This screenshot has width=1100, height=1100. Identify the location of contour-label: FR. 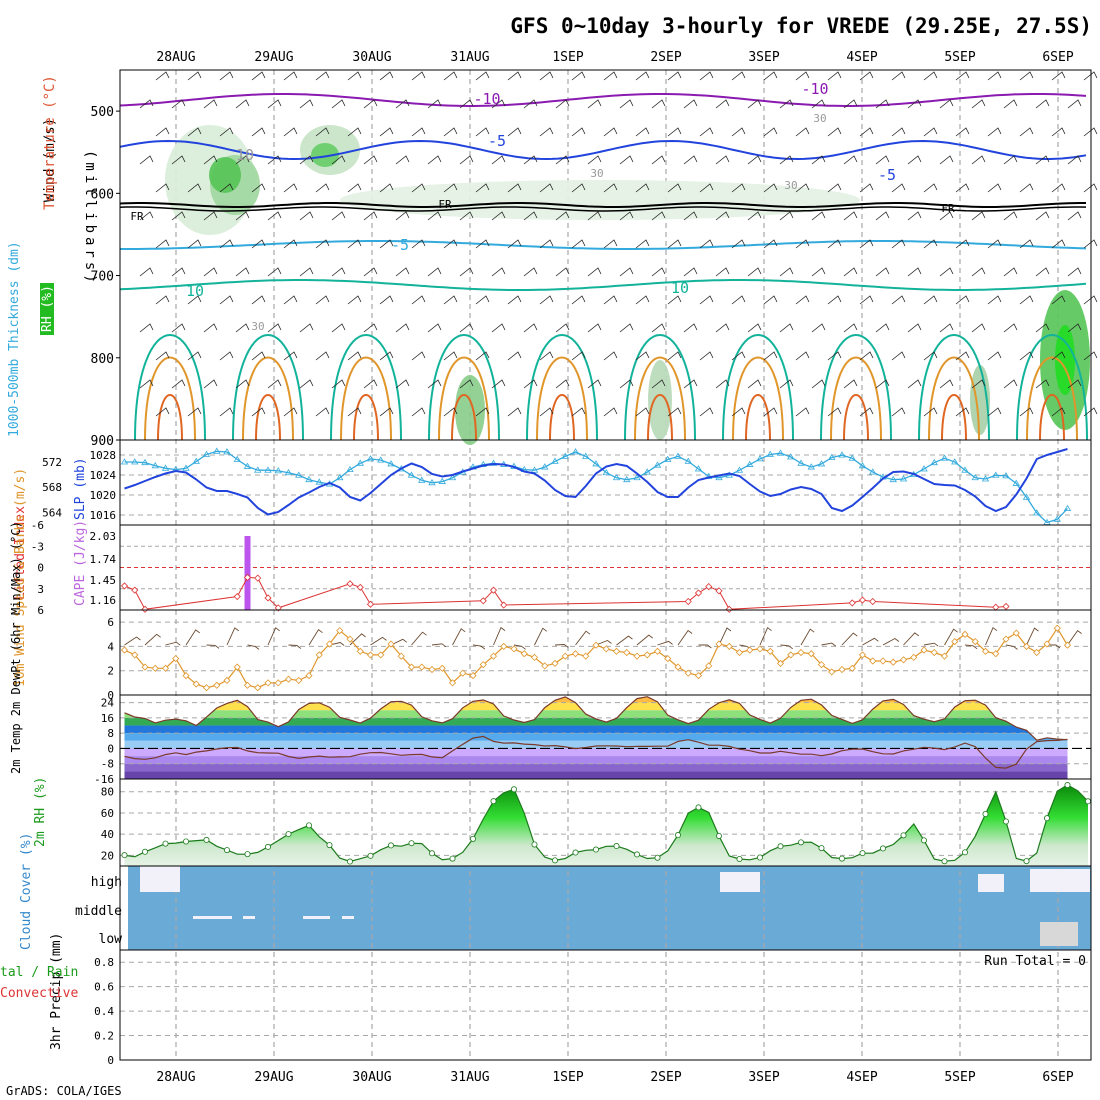
(137, 216).